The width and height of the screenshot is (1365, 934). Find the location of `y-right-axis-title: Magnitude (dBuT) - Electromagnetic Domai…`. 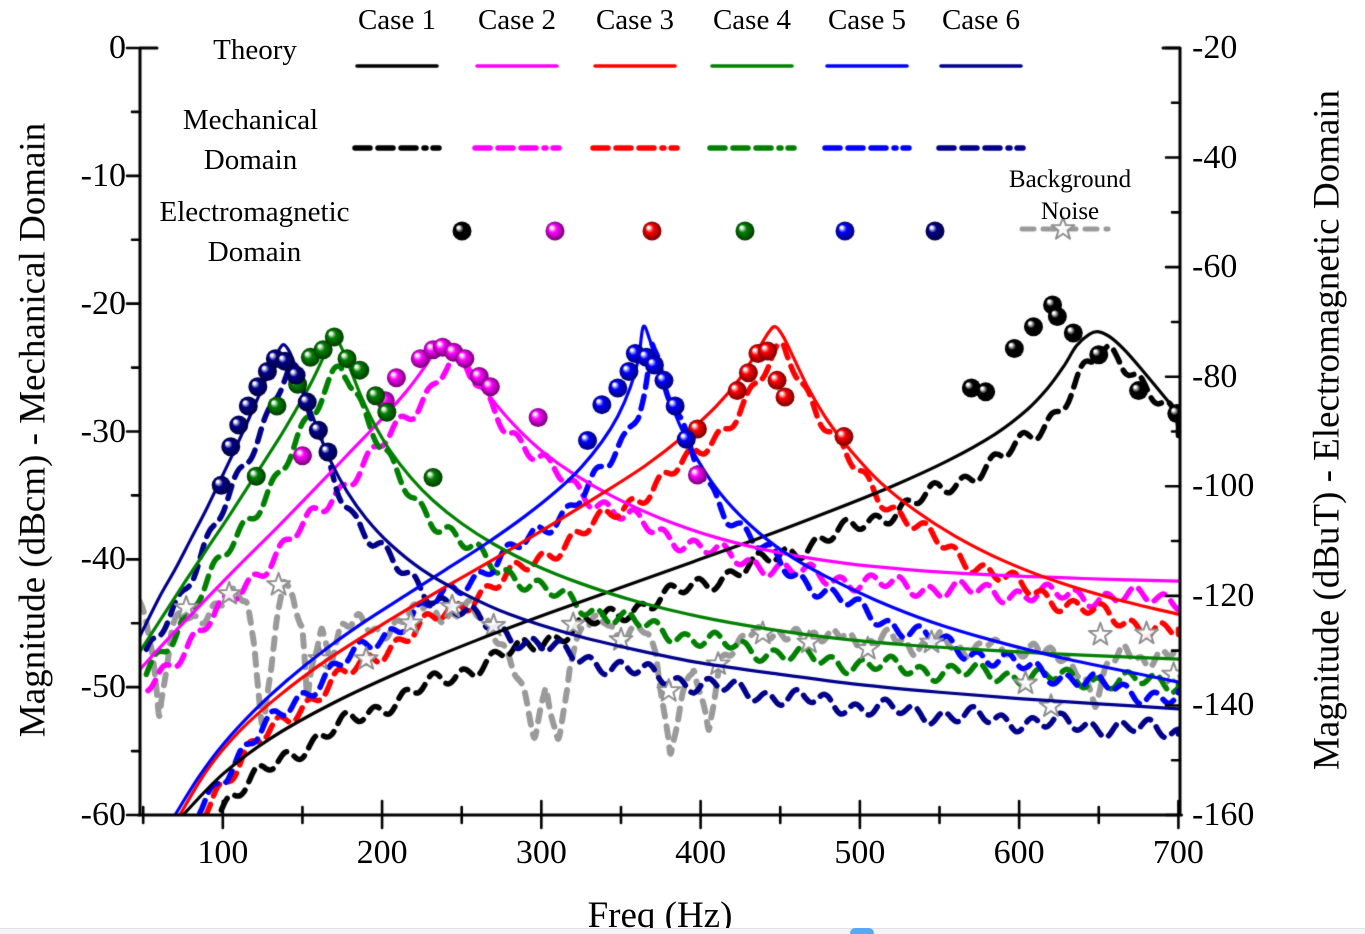

y-right-axis-title: Magnitude (dBuT) - Electromagnetic Domai… is located at coordinates (1327, 430).